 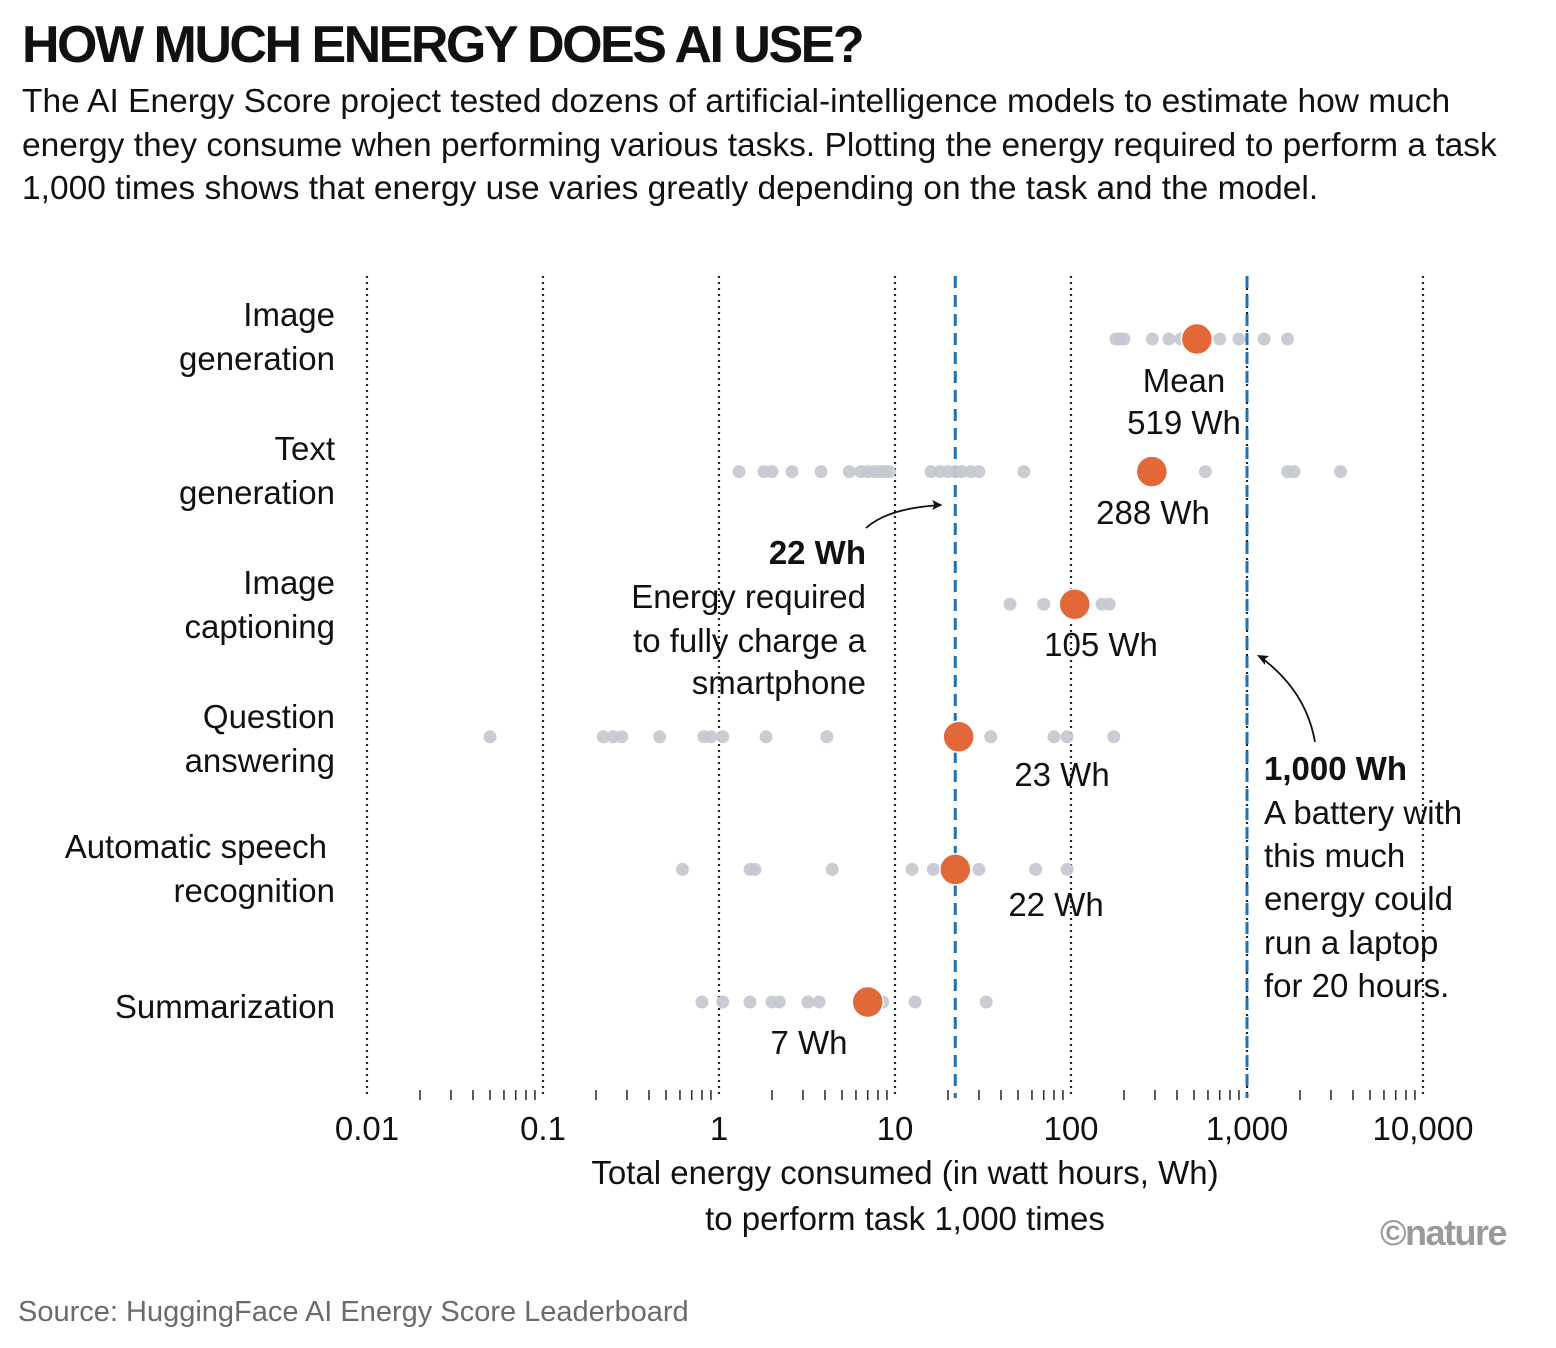 I want to click on x-tick-label: 1, so click(x=719, y=1128).